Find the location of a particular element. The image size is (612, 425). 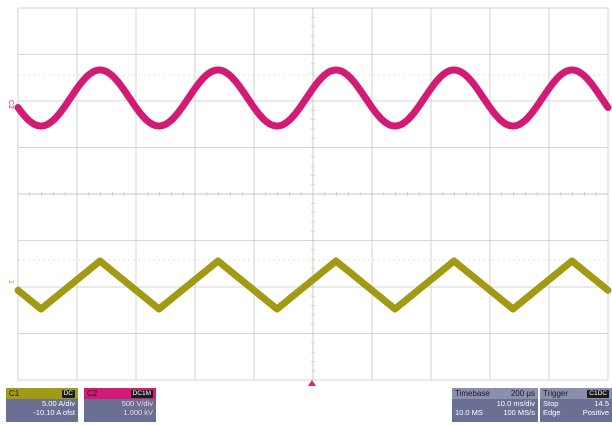

trigger-level: 14.5 is located at coordinates (601, 403).